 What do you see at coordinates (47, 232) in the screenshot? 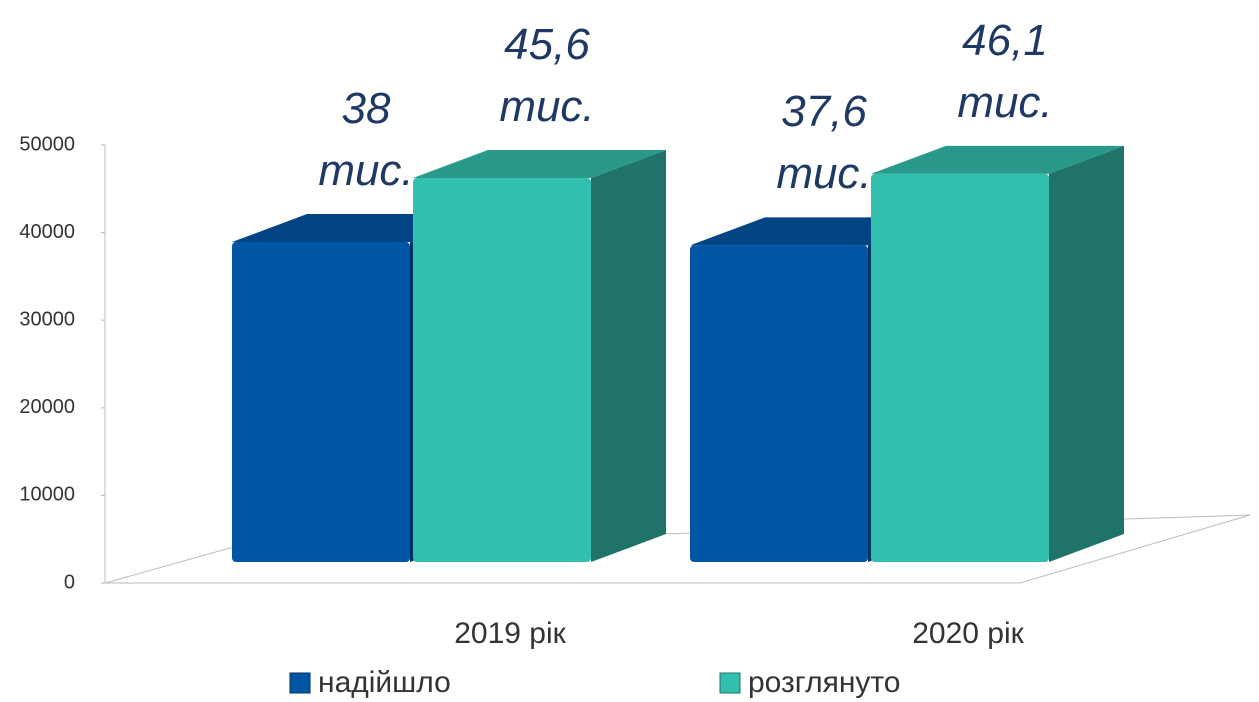
I see `y-tick-label: 40000` at bounding box center [47, 232].